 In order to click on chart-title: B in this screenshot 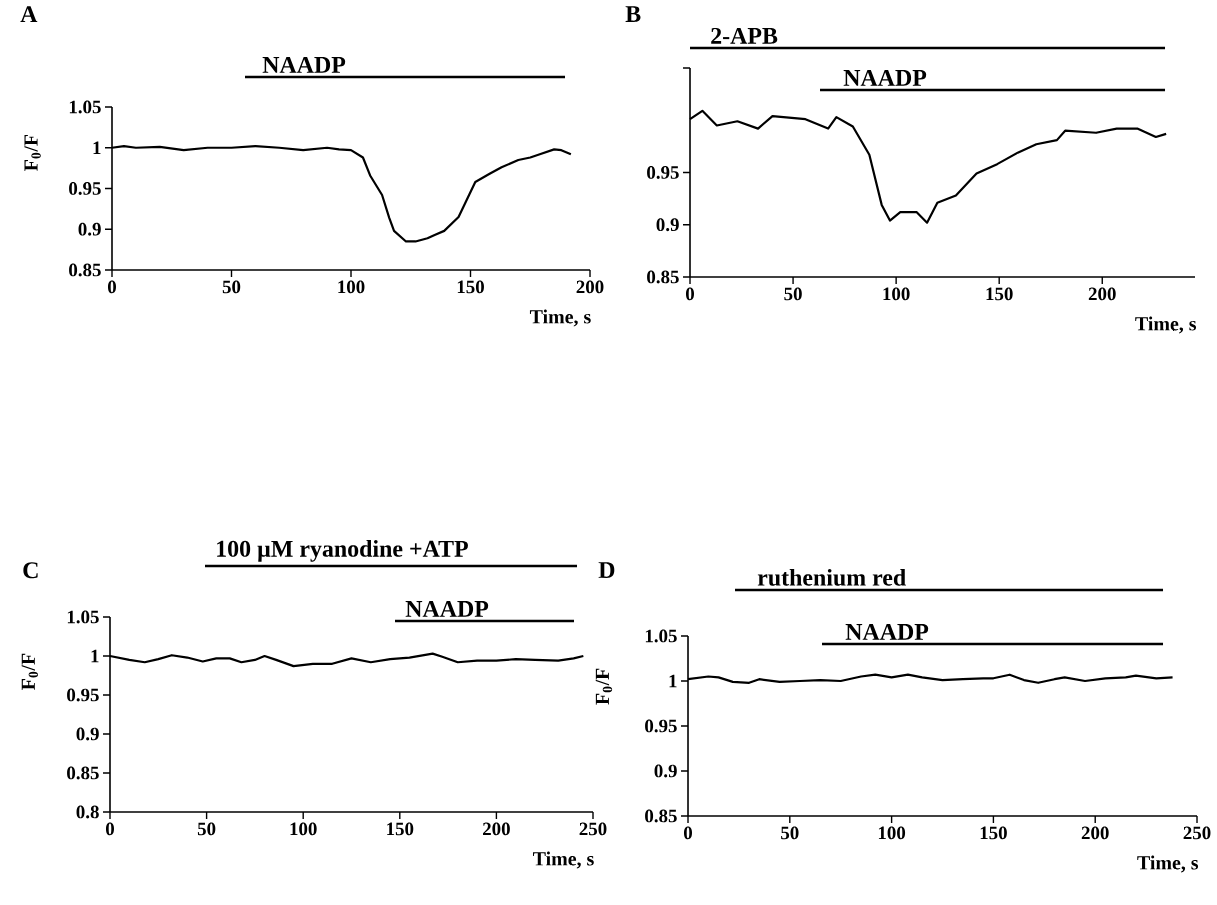, I will do `click(633, 14)`.